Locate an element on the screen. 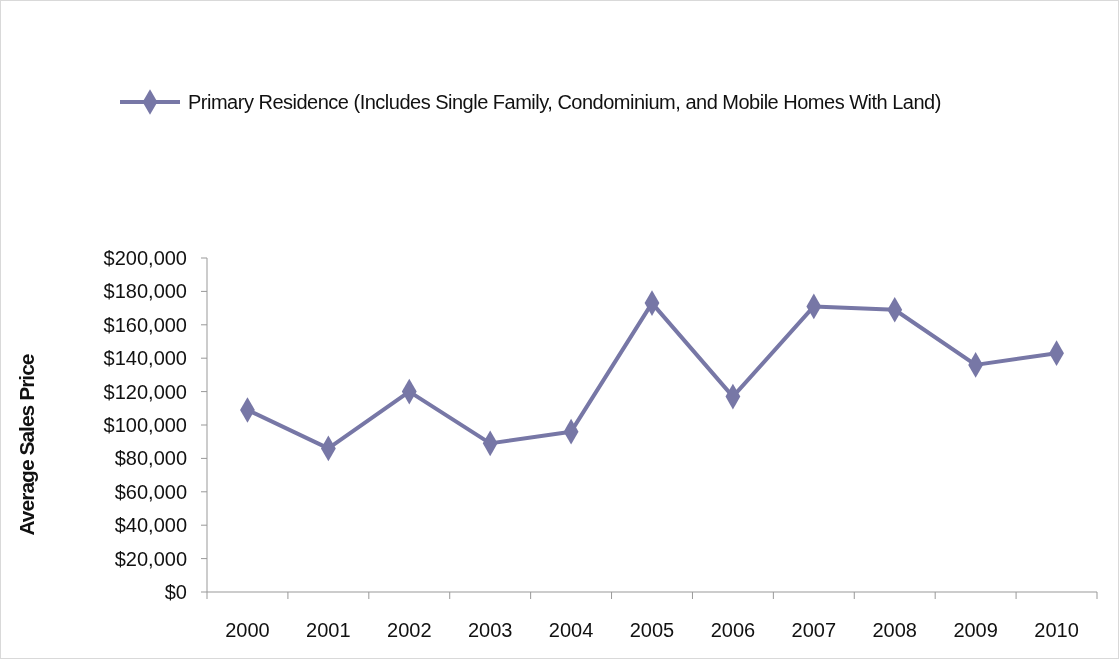 Image resolution: width=1119 pixels, height=659 pixels. x-tick-label: 2003 is located at coordinates (490, 630).